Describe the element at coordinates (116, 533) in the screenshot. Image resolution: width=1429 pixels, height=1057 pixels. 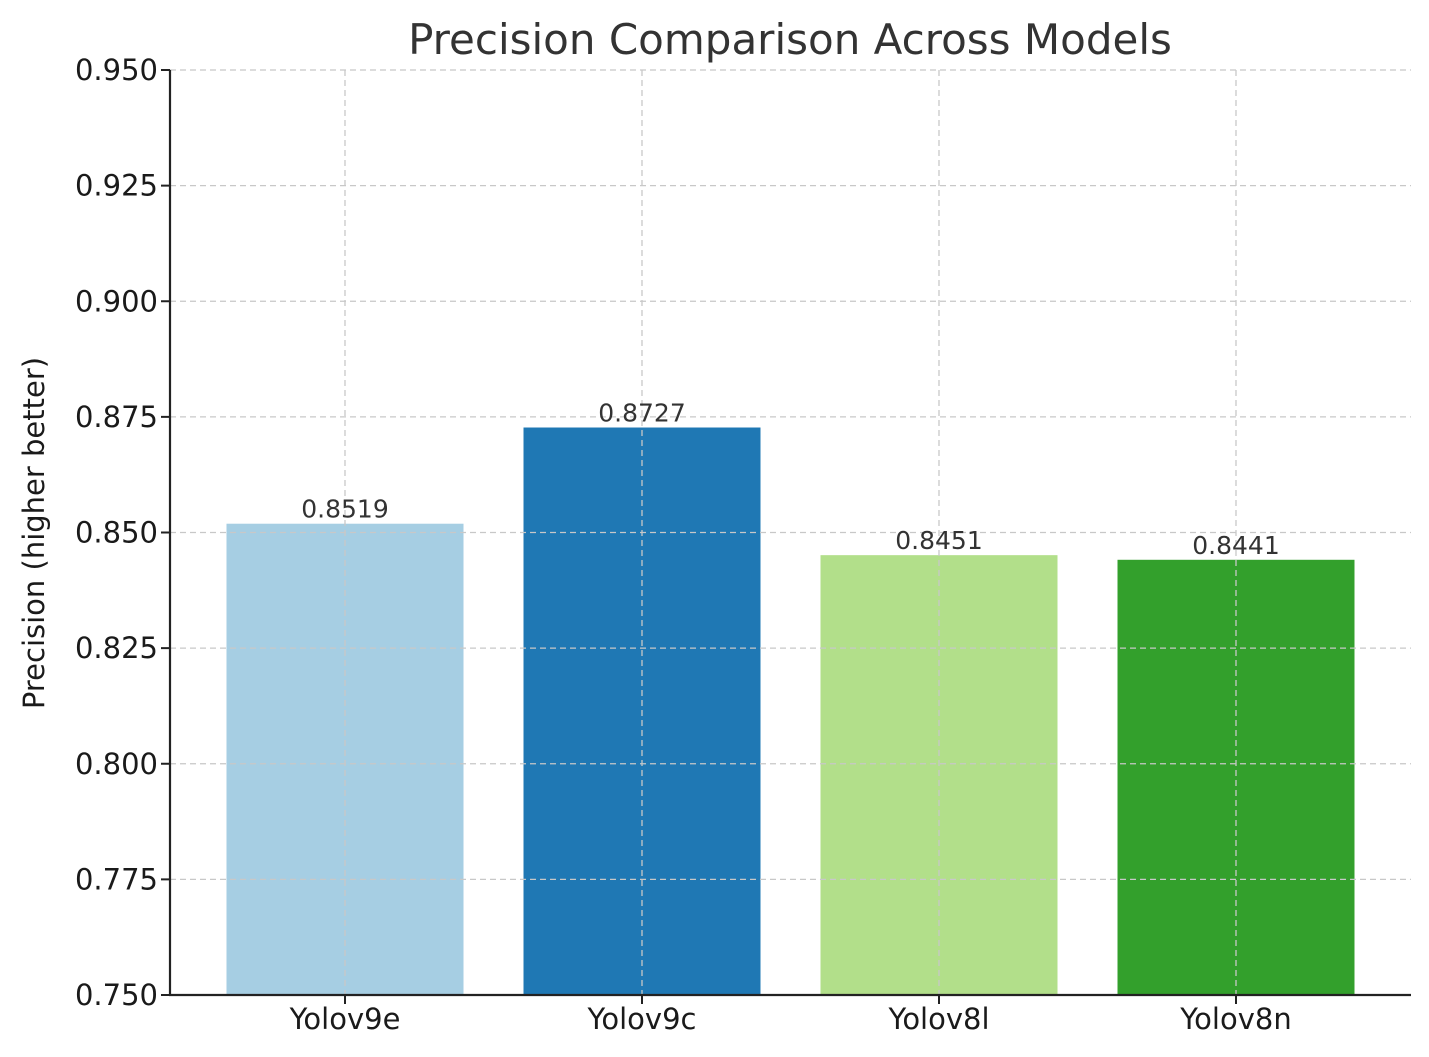
I see `y-tick-label: 0.850` at that location.